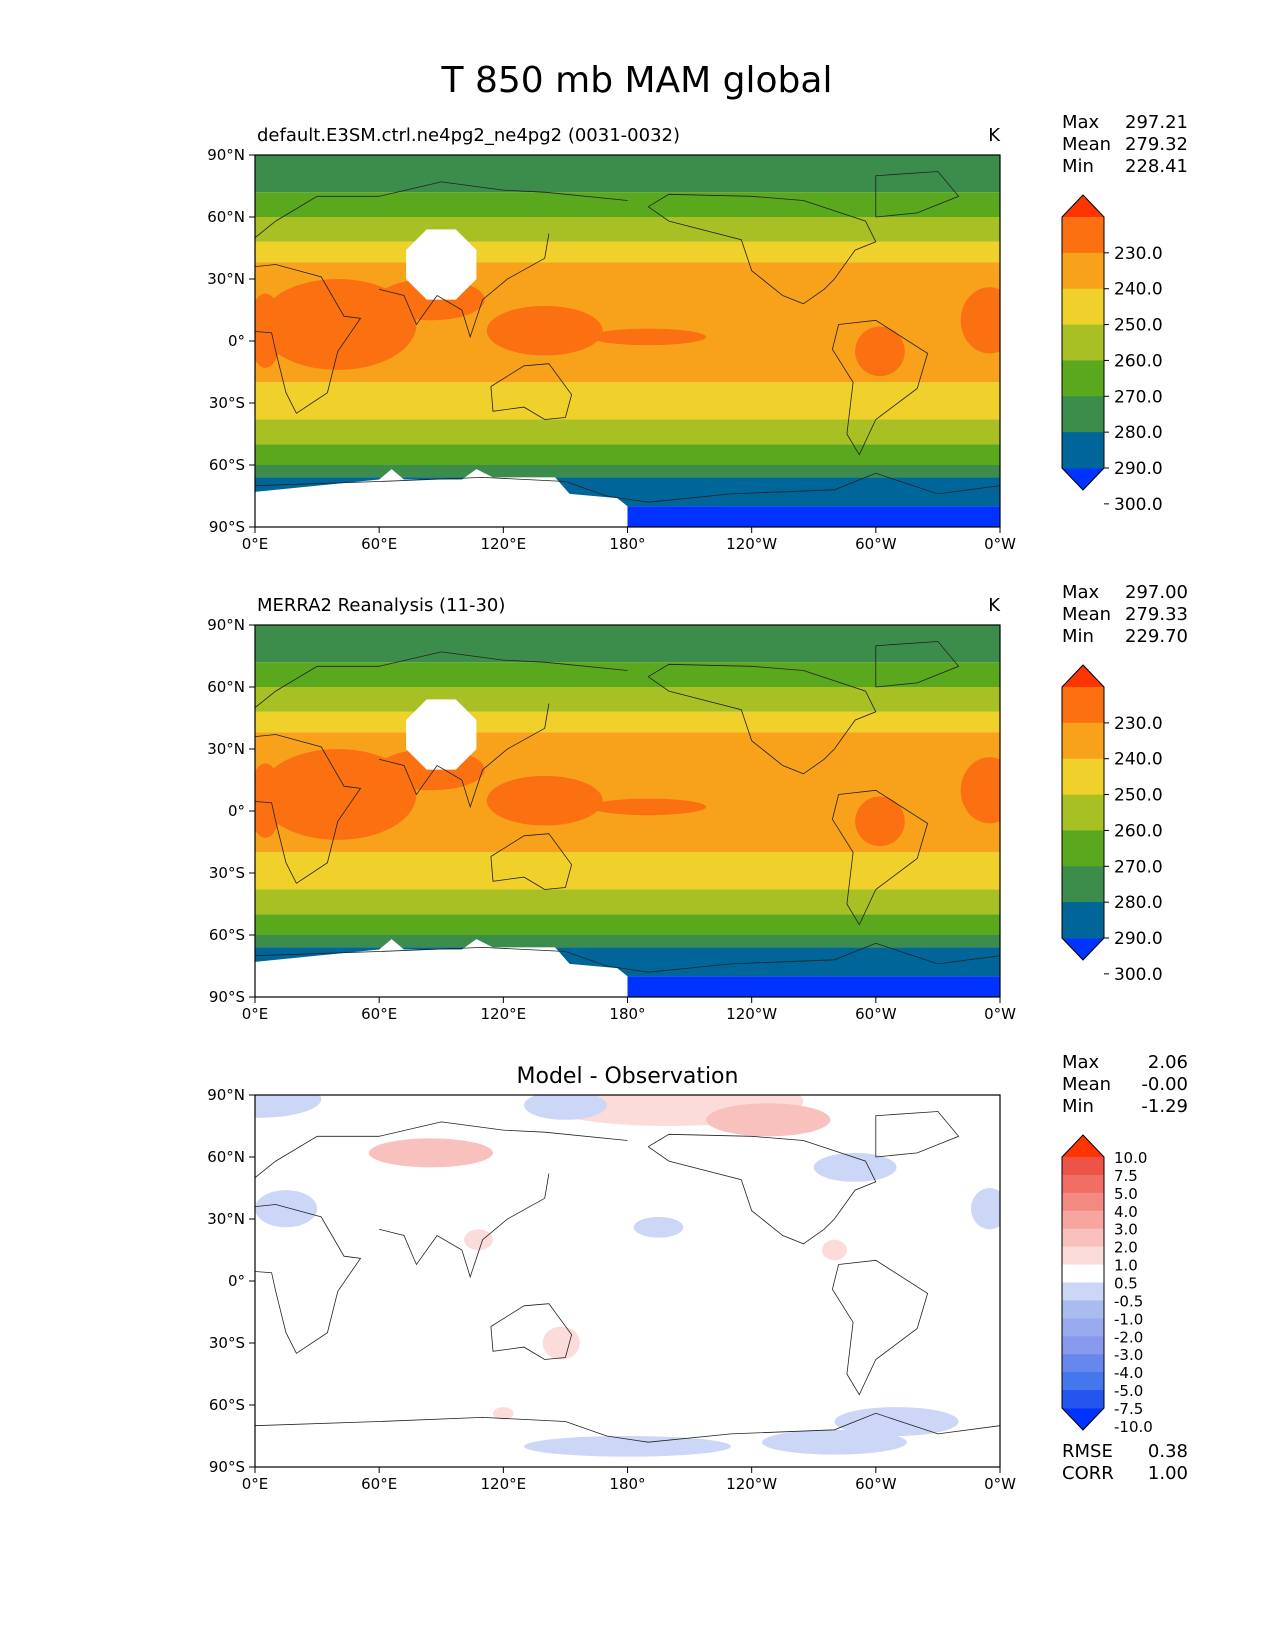  What do you see at coordinates (255, 1484) in the screenshot?
I see `x-tick-label: 0°E` at bounding box center [255, 1484].